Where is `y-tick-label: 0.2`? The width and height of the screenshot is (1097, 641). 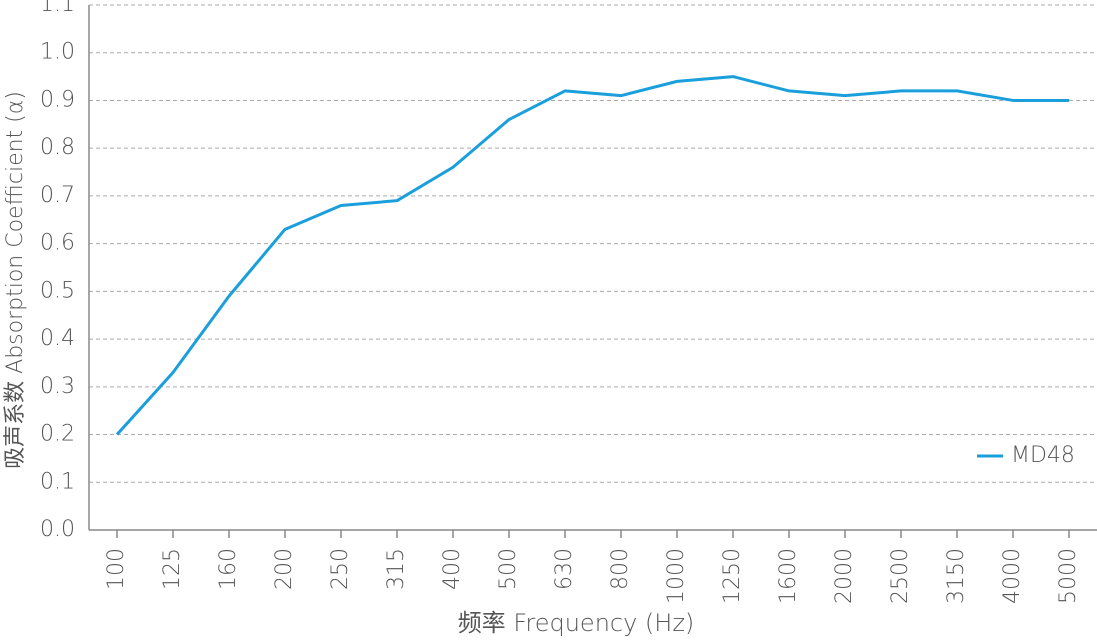
y-tick-label: 0.2 is located at coordinates (57, 434).